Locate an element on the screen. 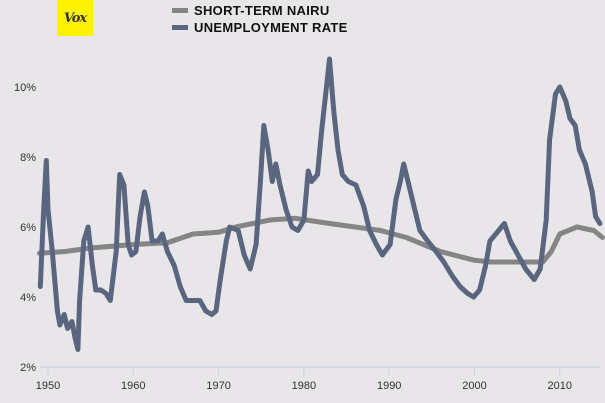 This screenshot has width=605, height=403. legend-swatch-nairu is located at coordinates (180, 10).